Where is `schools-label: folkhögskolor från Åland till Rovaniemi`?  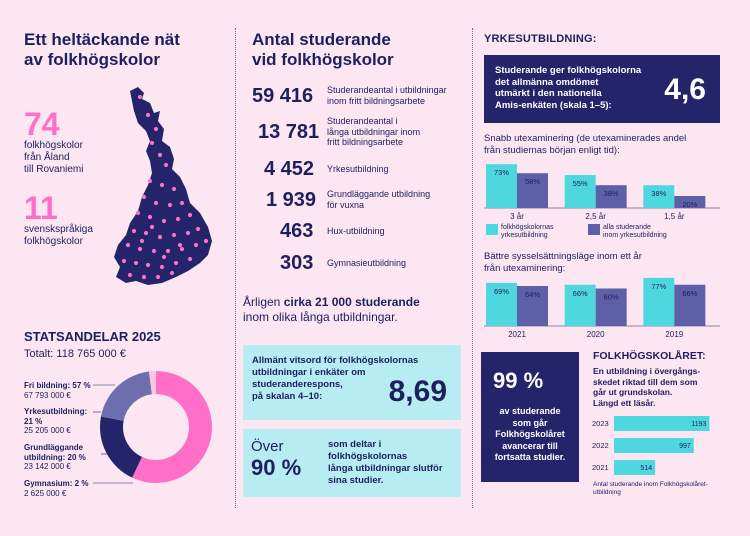 schools-label: folkhögskolor från Åland till Rovaniemi is located at coordinates (53, 158).